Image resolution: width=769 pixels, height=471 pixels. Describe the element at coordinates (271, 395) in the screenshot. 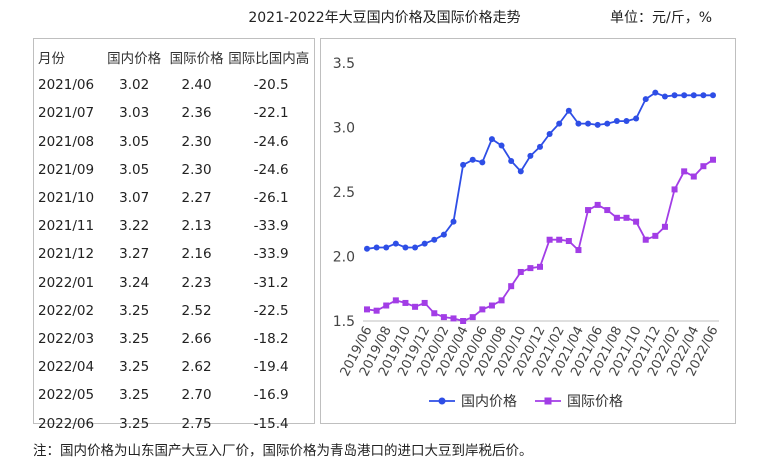

I see `cell-diff: -16.9` at that location.